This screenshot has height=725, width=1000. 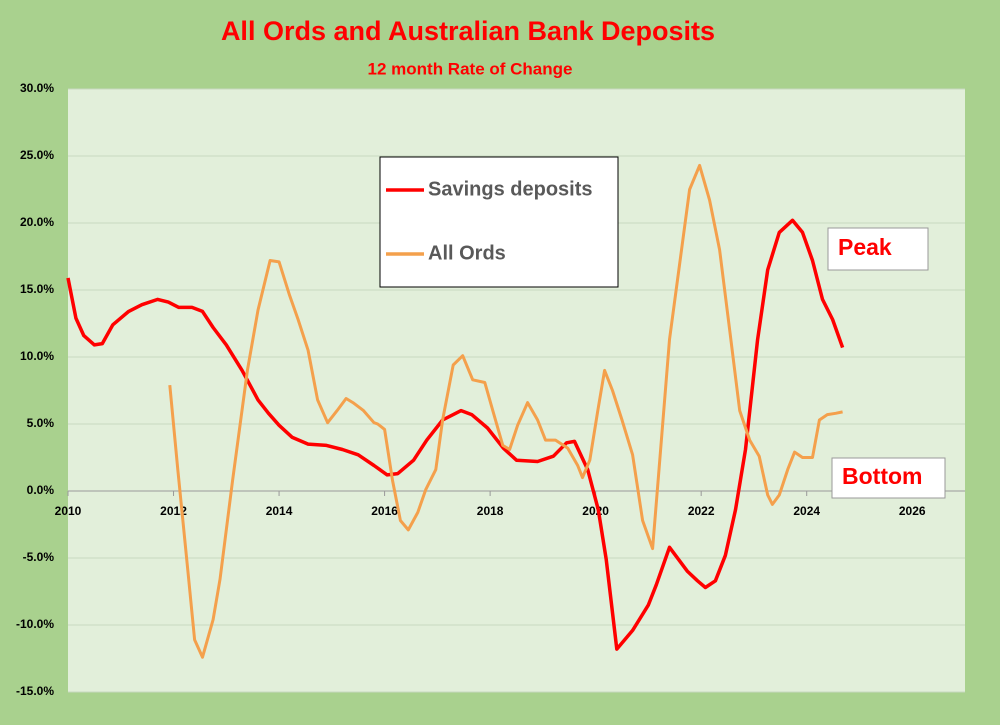 I want to click on chart-title: All Ords and Australian Bank Deposits, so click(x=468, y=31).